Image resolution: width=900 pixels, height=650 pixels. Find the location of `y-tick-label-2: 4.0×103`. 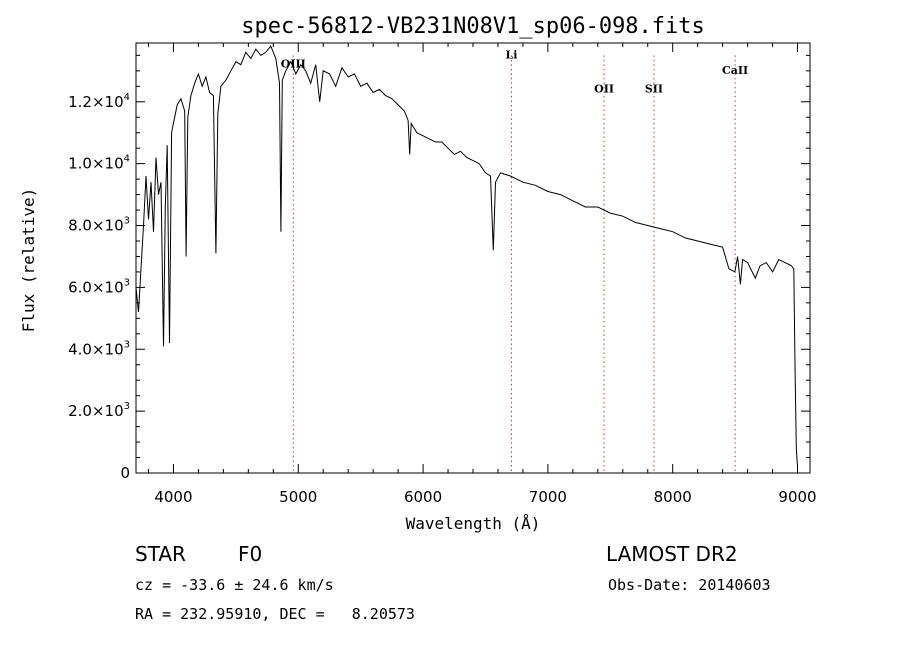

y-tick-label-2: 4.0×103 is located at coordinates (99, 348).